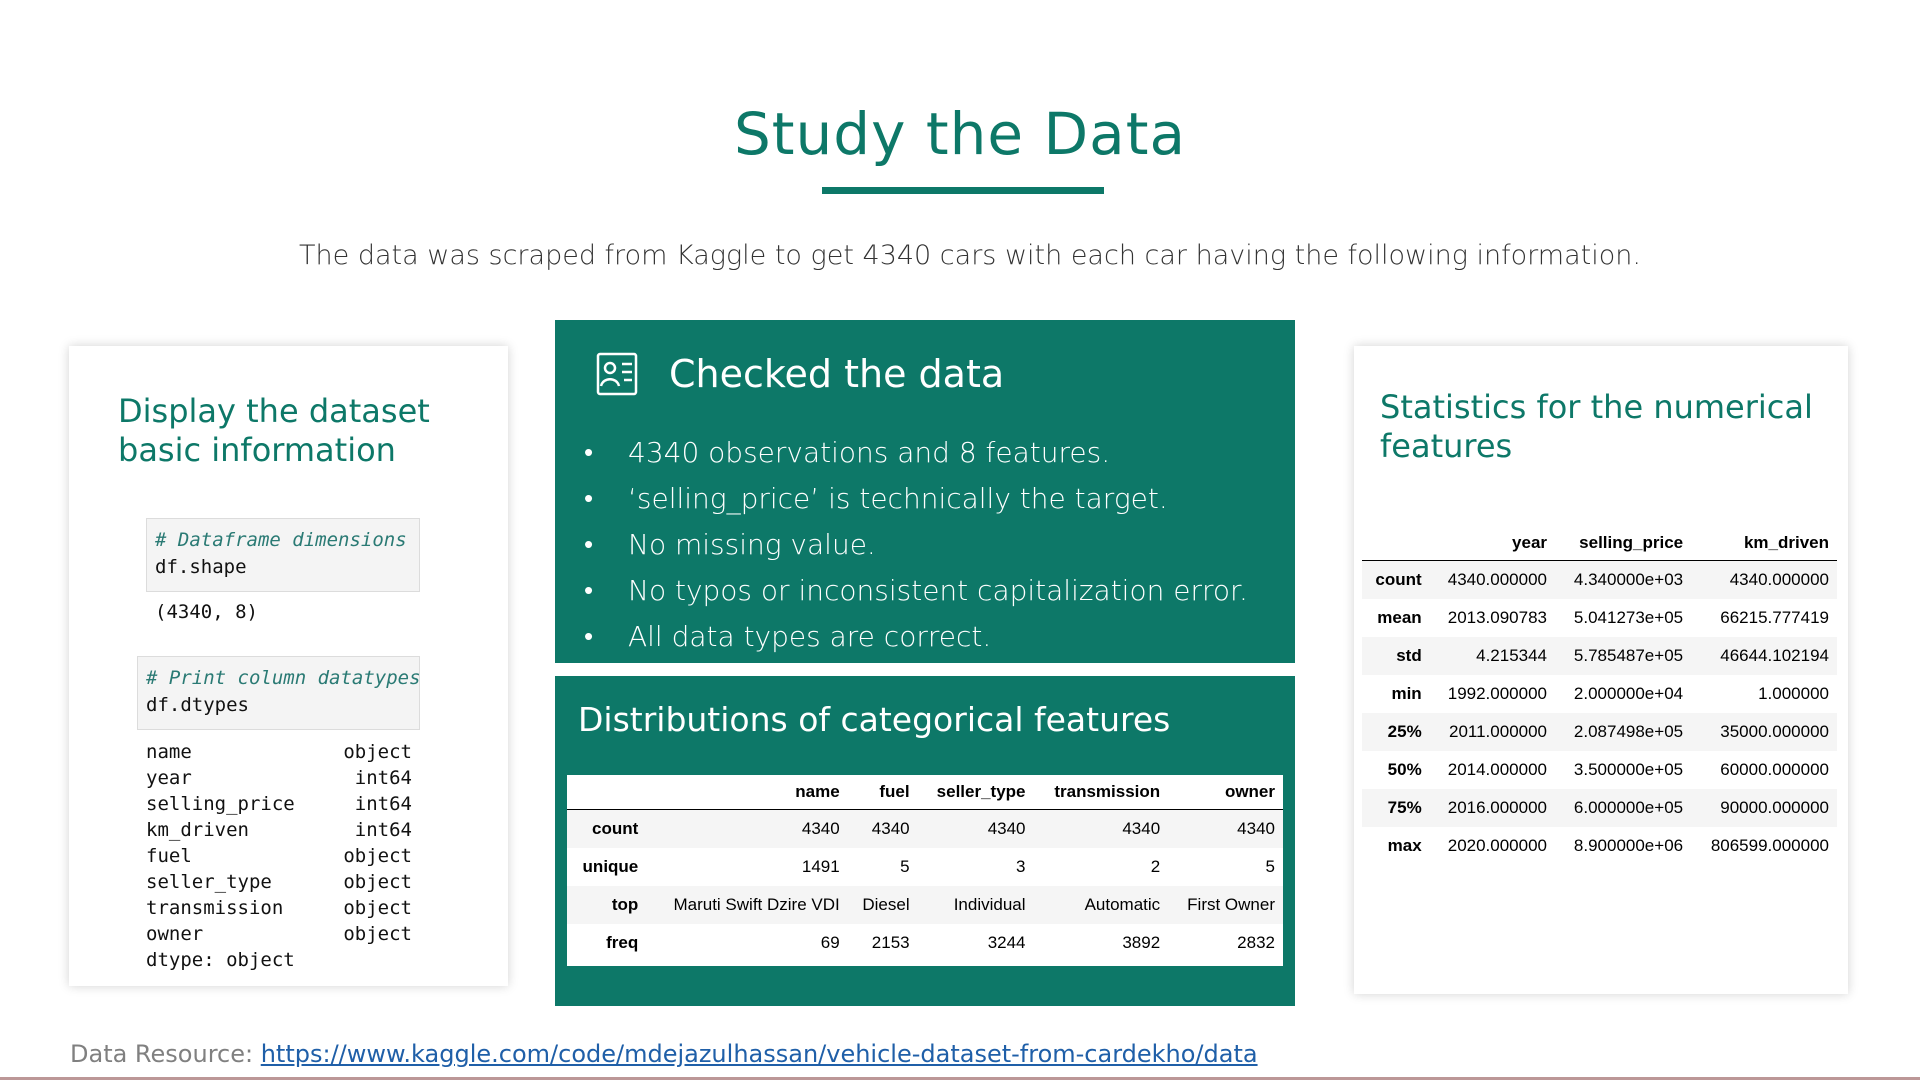 This screenshot has width=1920, height=1081. I want to click on column-header: transmission, so click(1101, 792).